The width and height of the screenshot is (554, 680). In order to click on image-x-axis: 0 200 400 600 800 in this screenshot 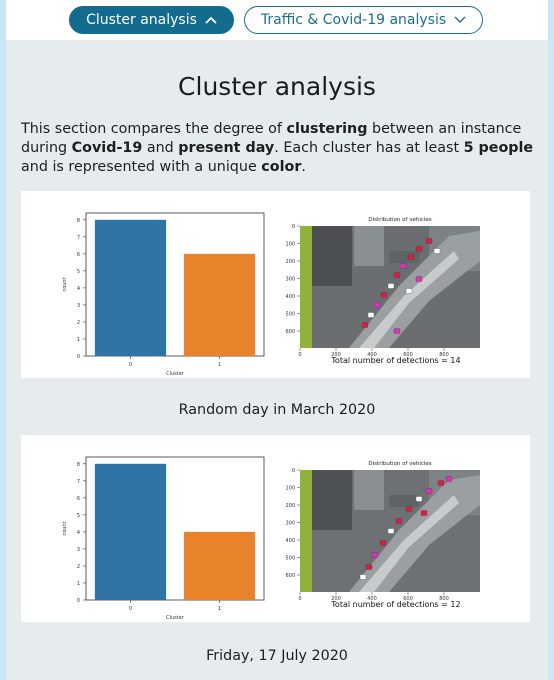, I will do `click(373, 597)`.